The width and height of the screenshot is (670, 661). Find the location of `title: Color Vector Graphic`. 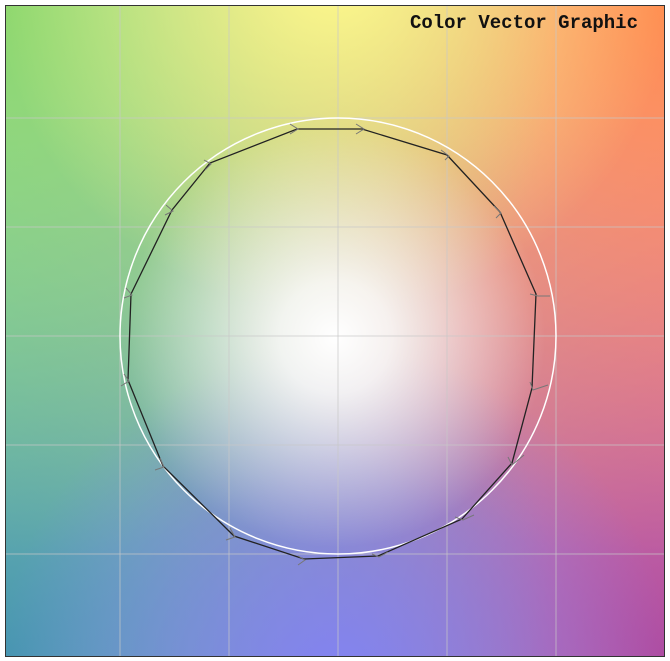

title: Color Vector Graphic is located at coordinates (524, 23).